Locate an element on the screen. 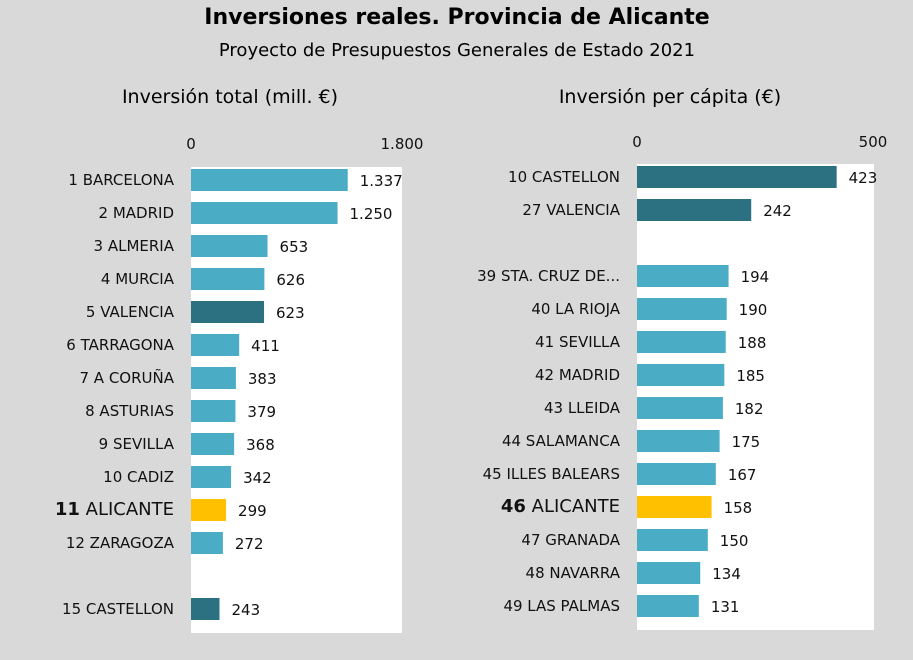 This screenshot has height=660, width=913. data-label: 423 is located at coordinates (863, 178).